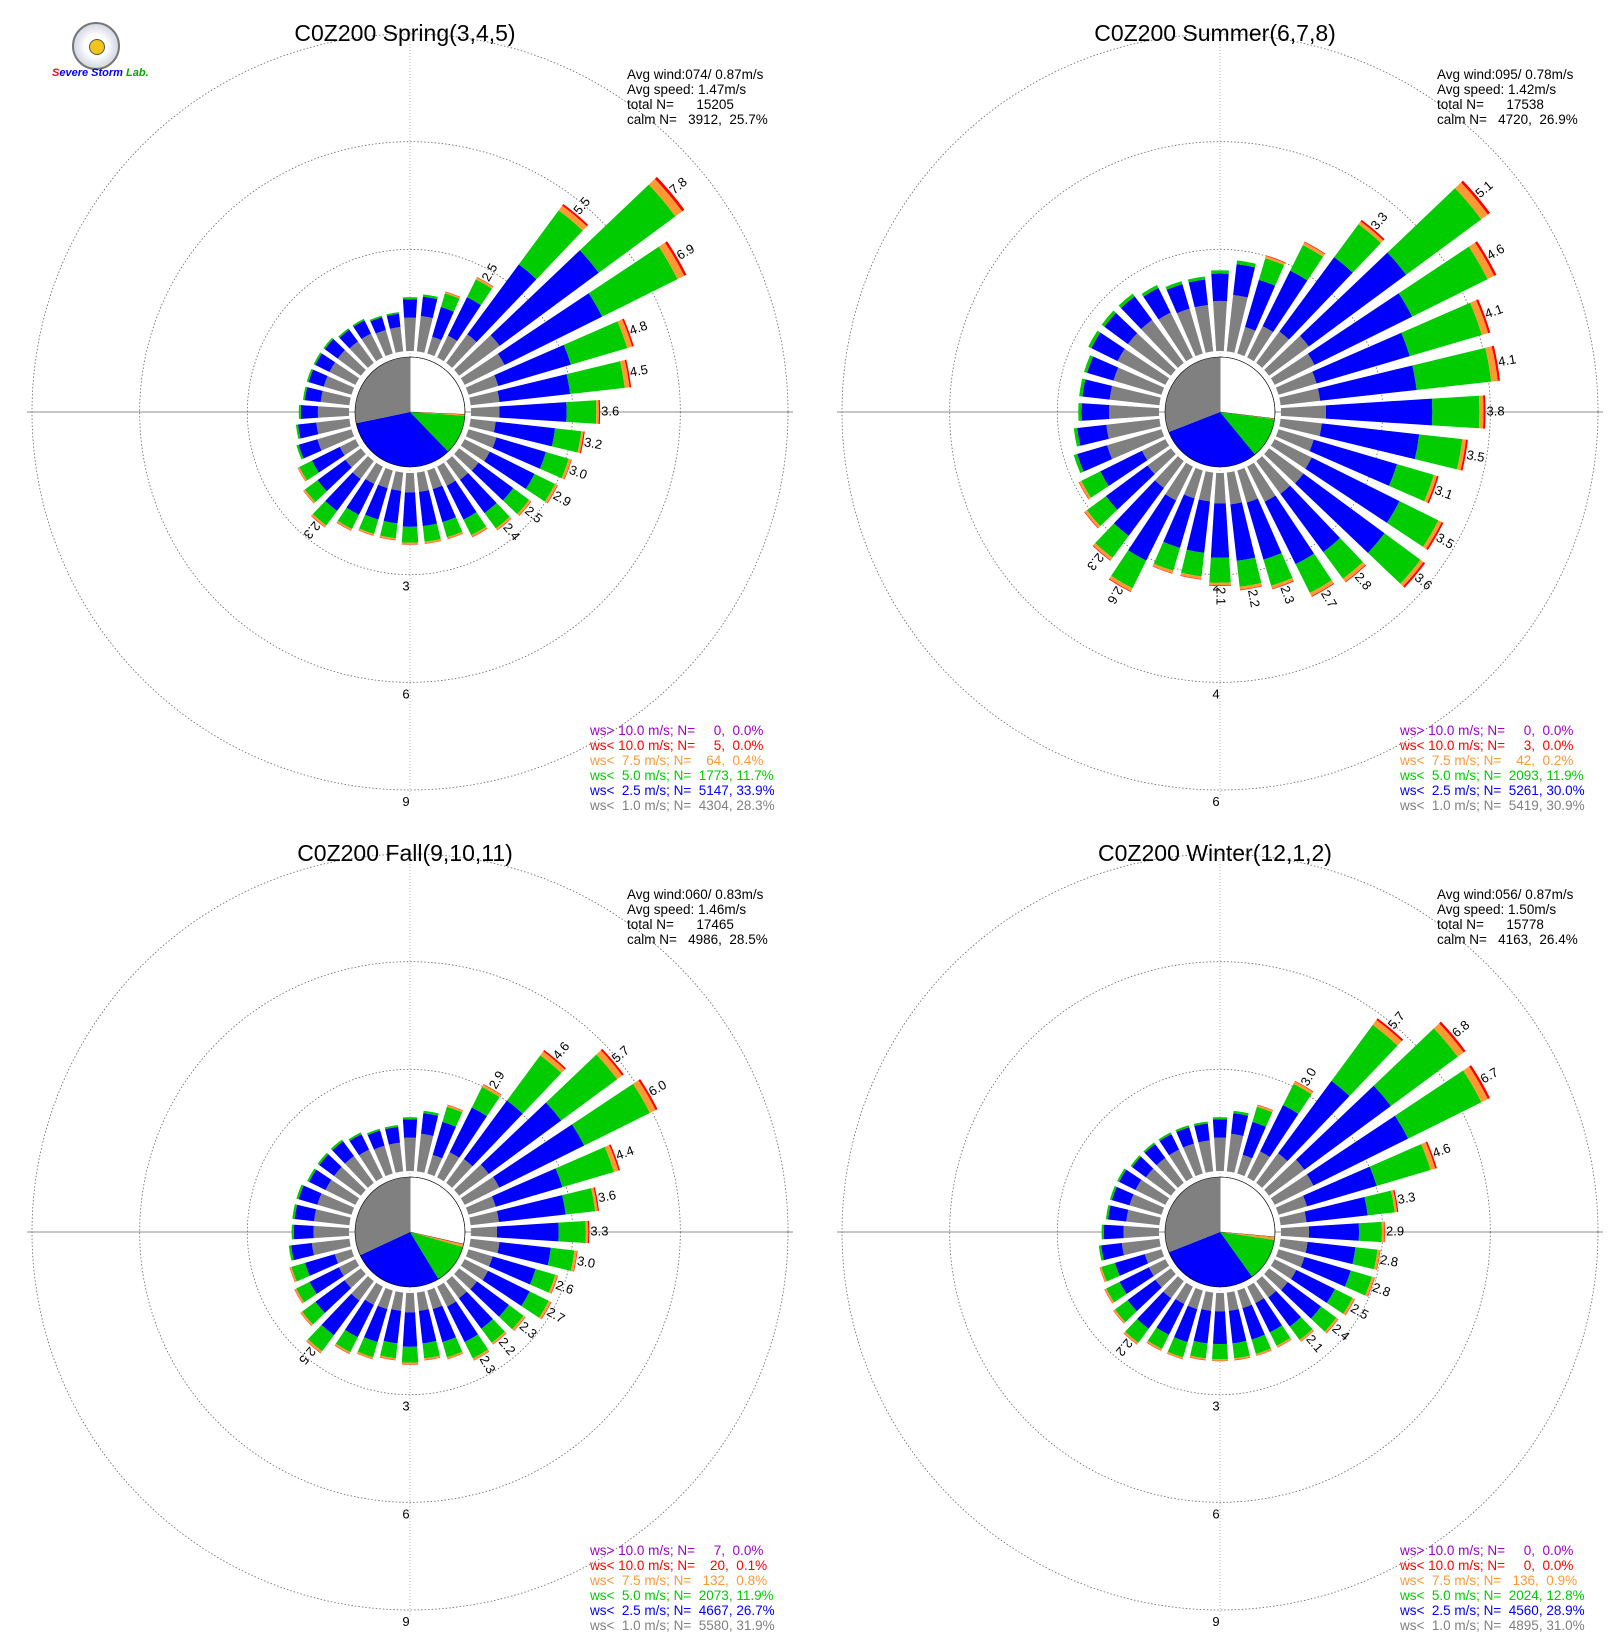  I want to click on bar-label: 3.3, so click(599, 1230).